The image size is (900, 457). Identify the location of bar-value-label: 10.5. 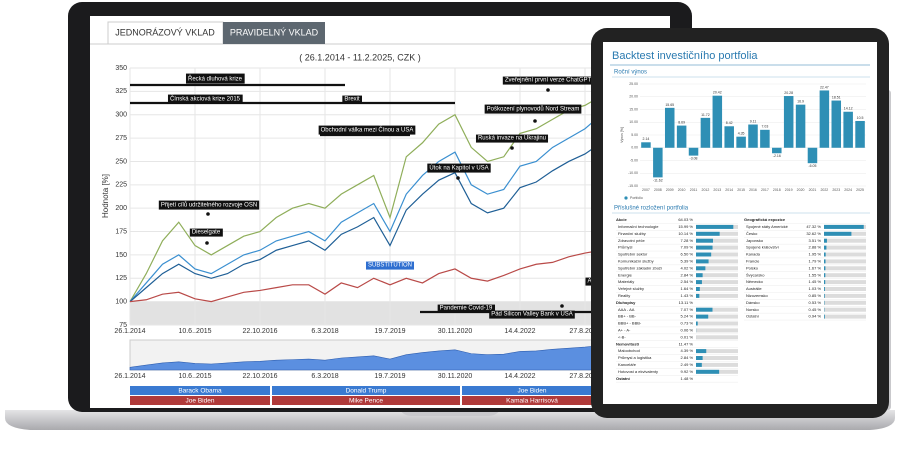
(860, 118).